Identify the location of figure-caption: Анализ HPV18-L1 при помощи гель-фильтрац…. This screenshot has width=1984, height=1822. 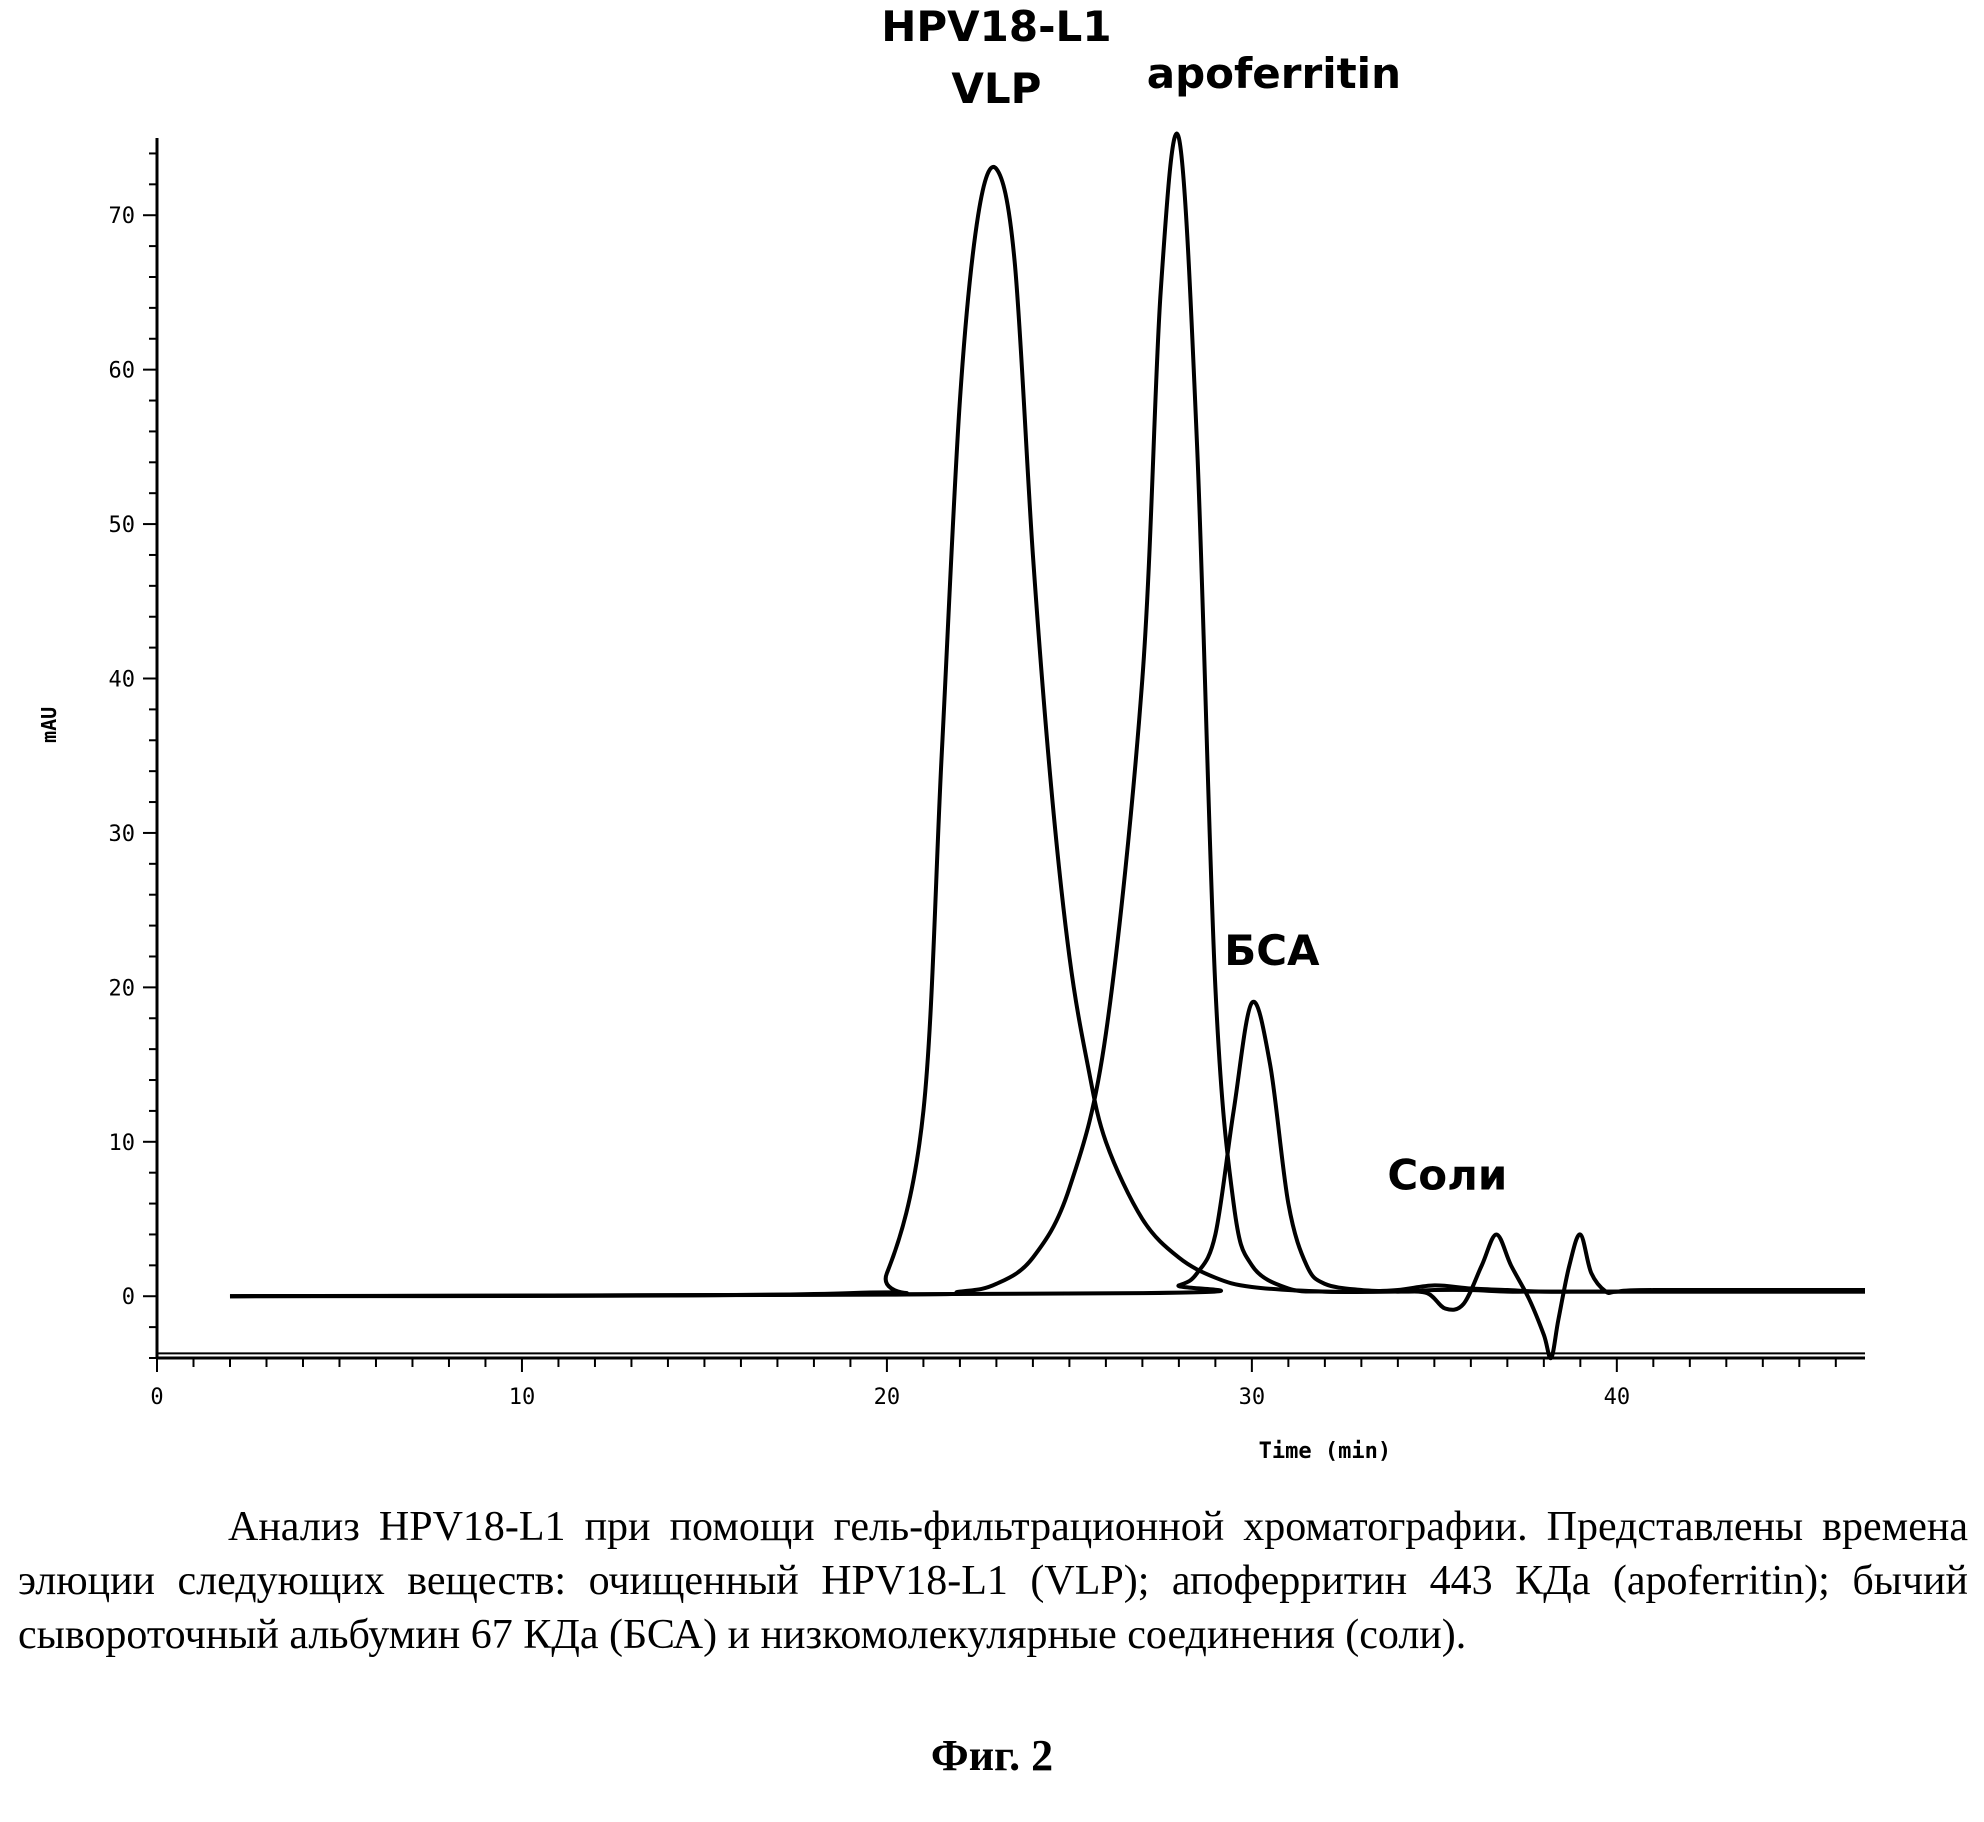
(993, 1581).